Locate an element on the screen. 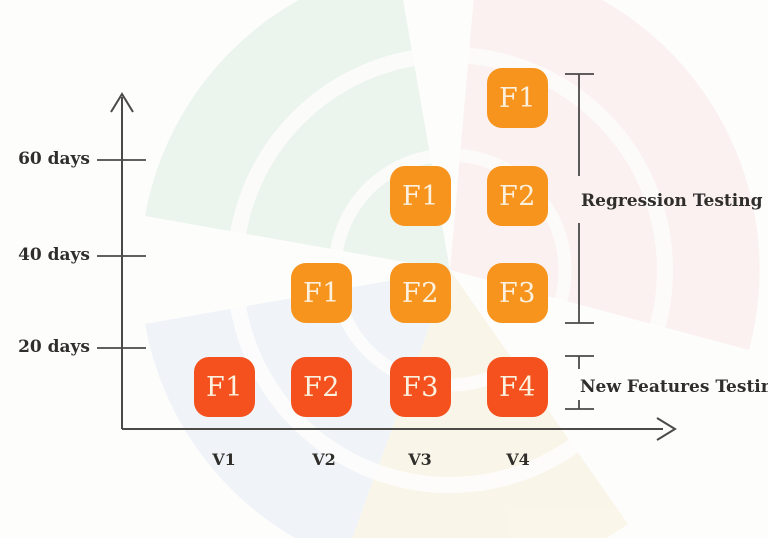 The height and width of the screenshot is (538, 768). x-axis-label-v3: V3 is located at coordinates (420, 459).